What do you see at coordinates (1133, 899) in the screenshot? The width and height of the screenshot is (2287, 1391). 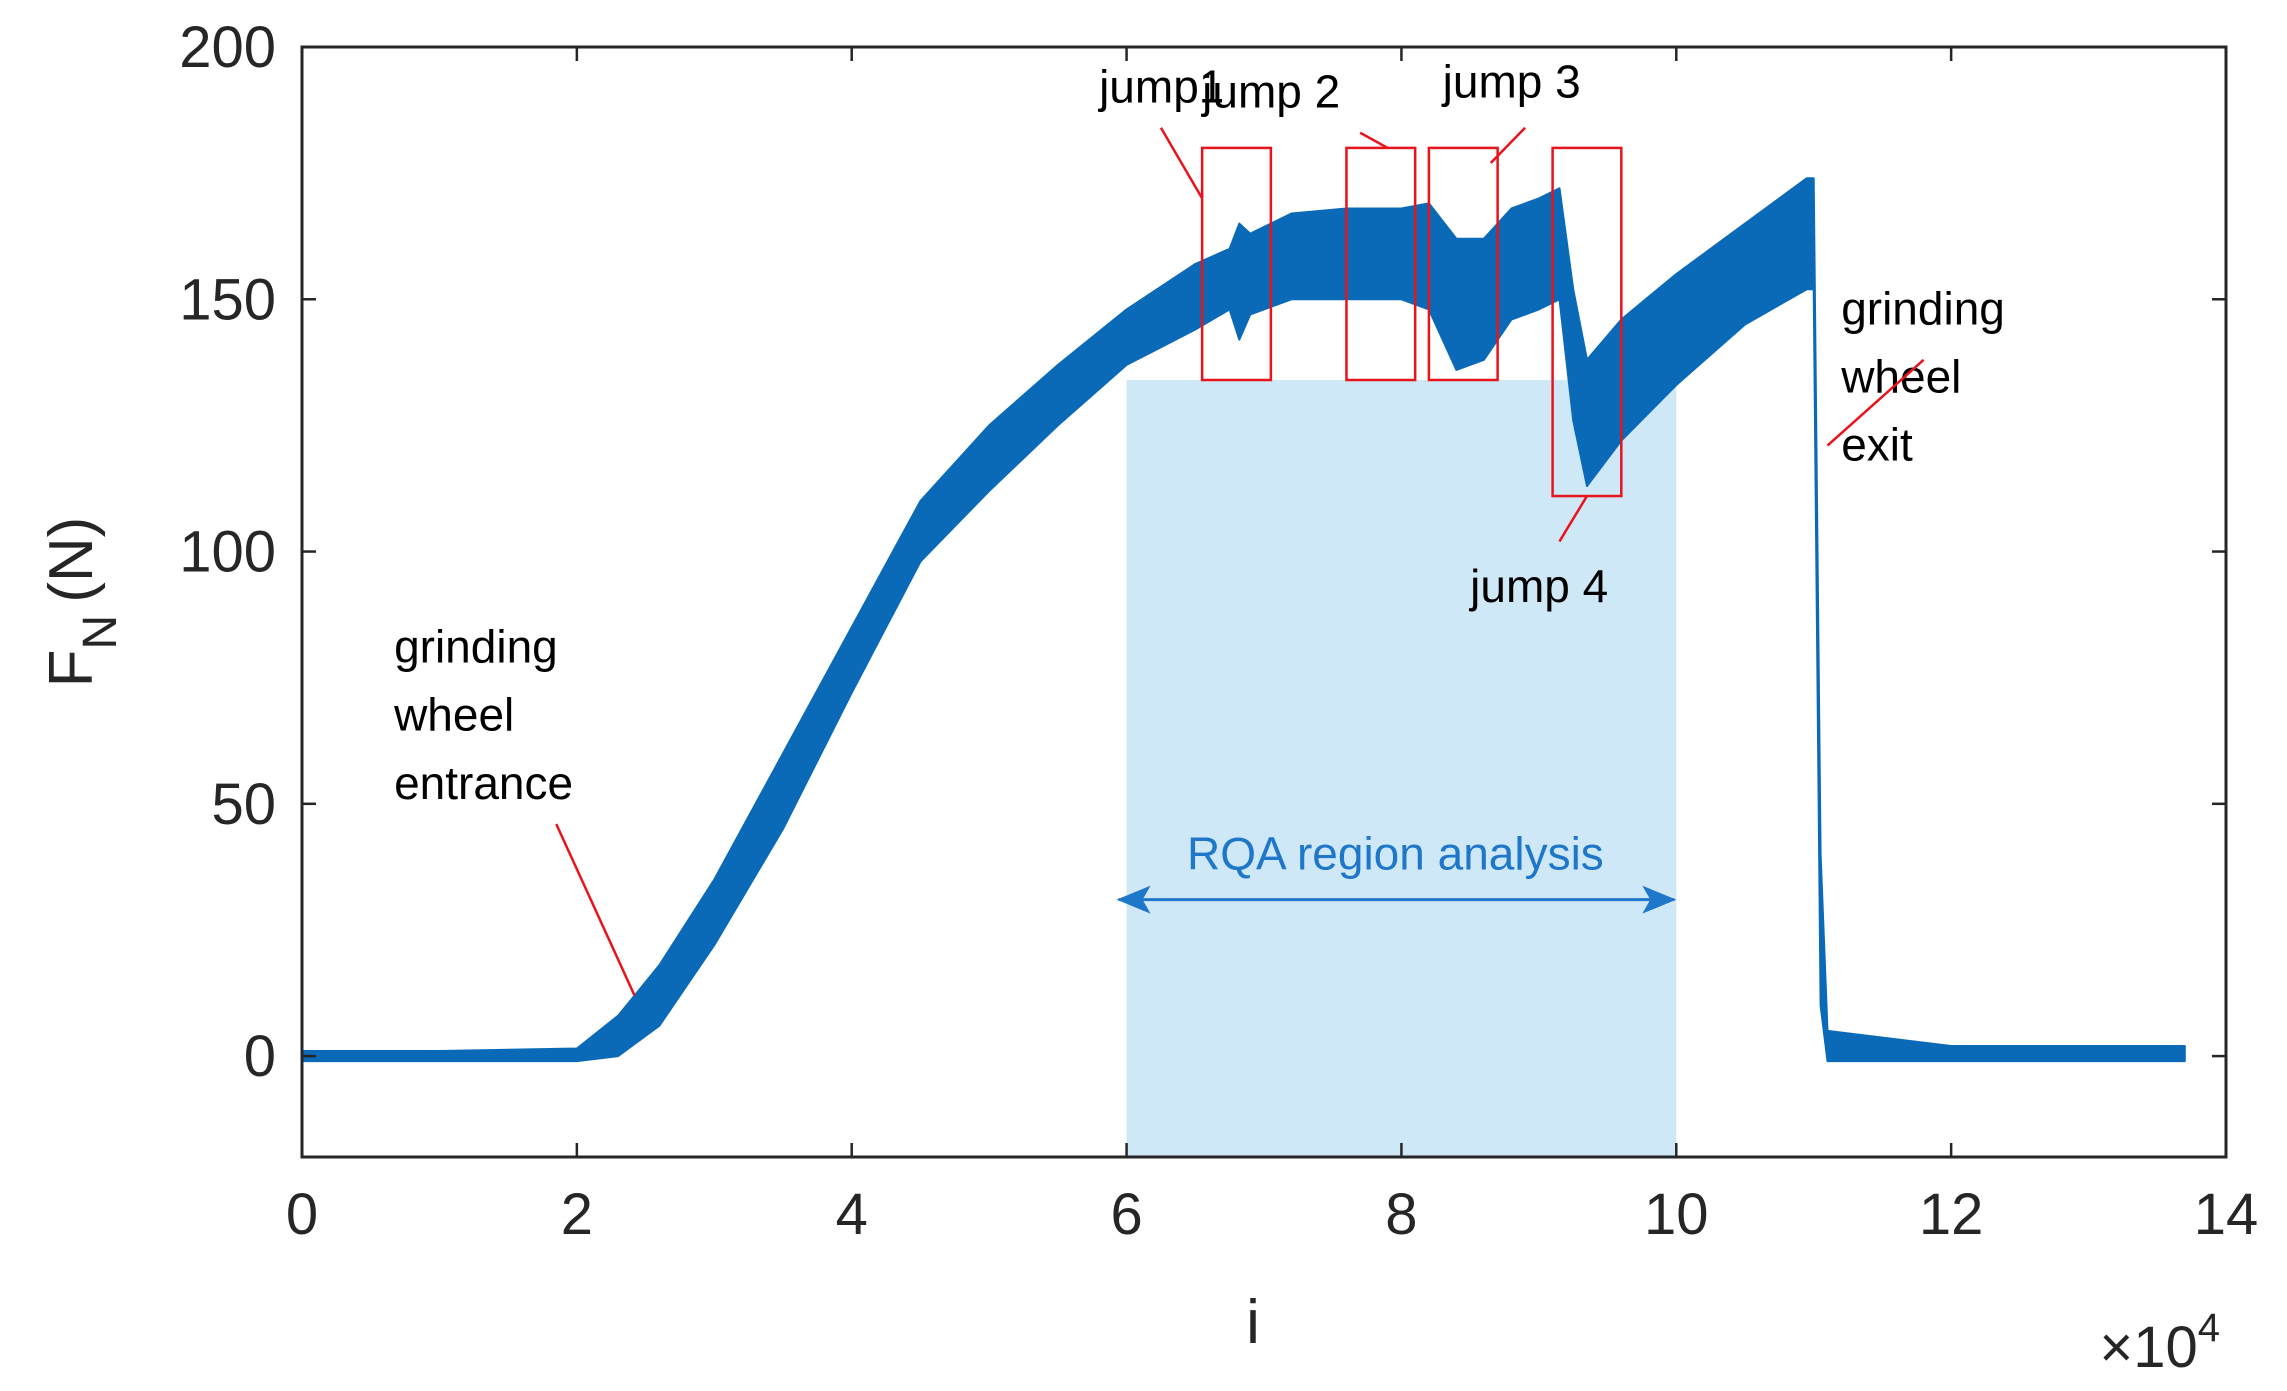 I see `rqa-arrow-left-head` at bounding box center [1133, 899].